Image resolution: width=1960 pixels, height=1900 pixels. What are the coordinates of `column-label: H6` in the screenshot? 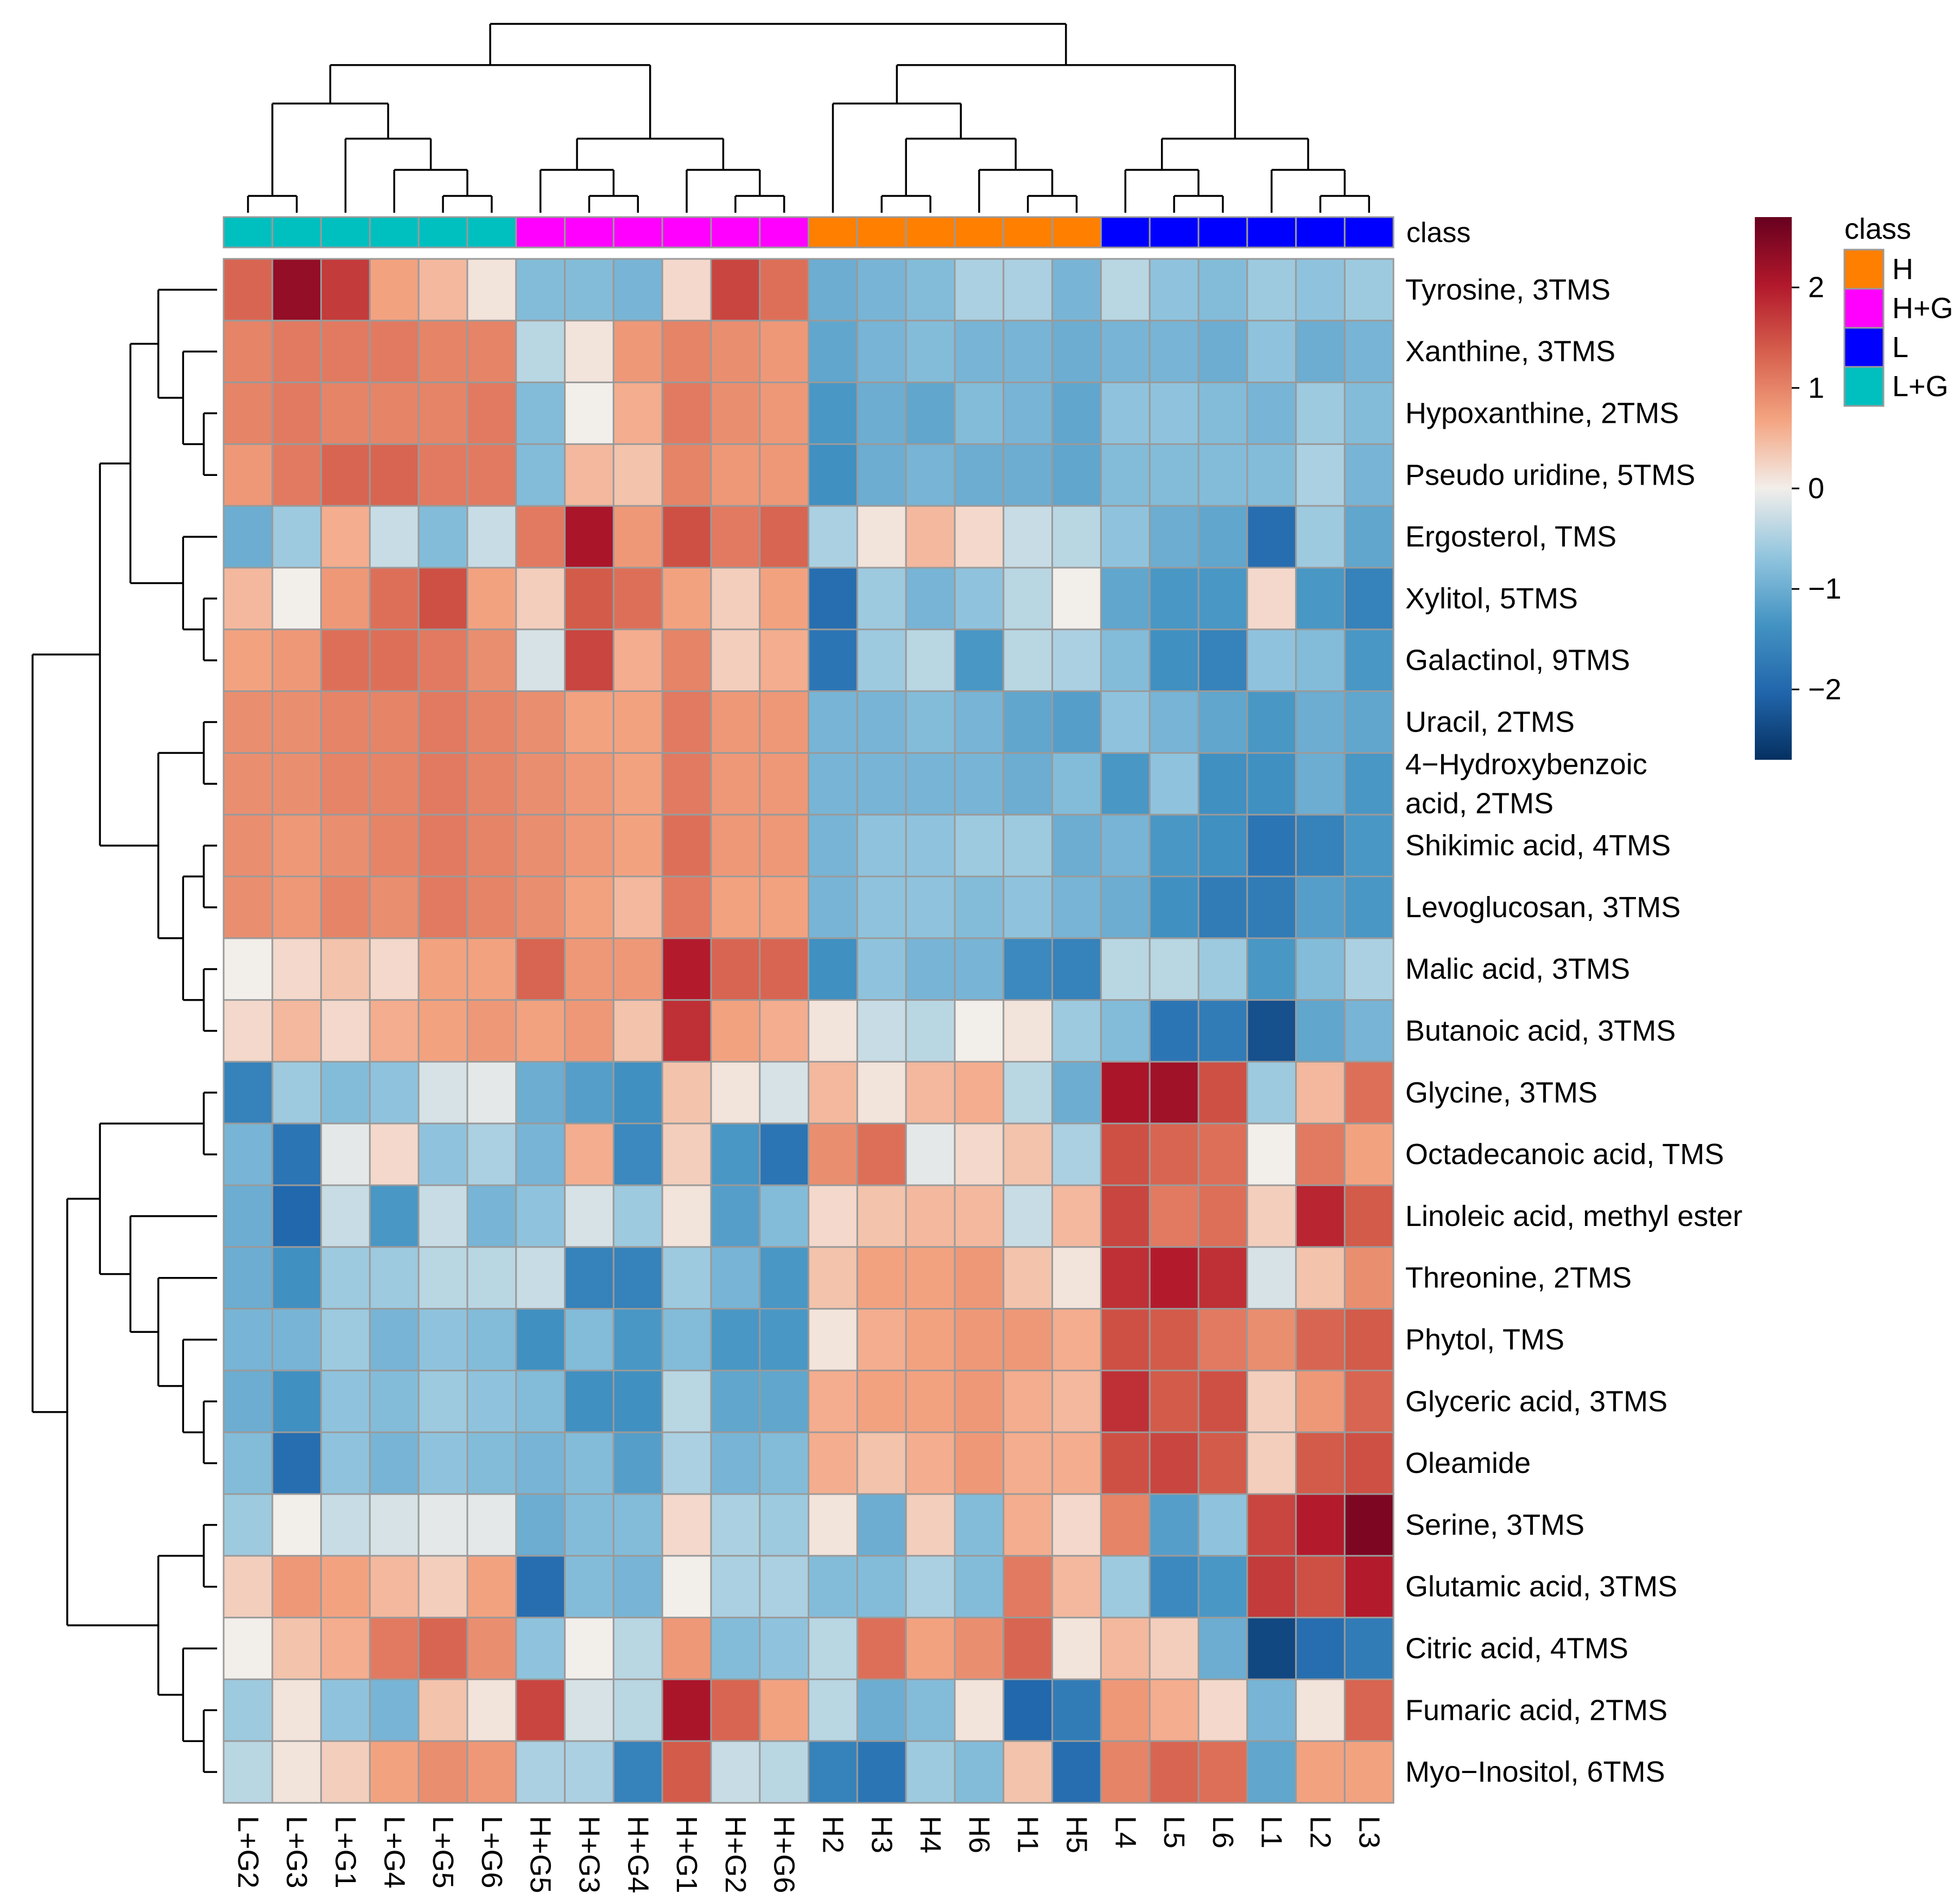 It's located at (979, 1834).